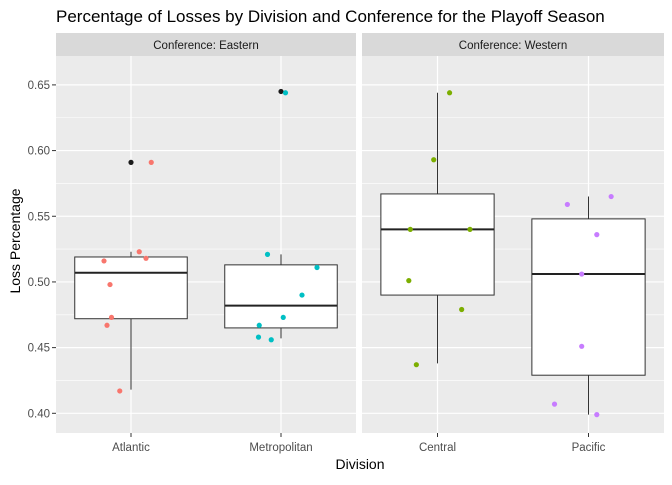  What do you see at coordinates (281, 215) in the screenshot?
I see `box-metropolitan` at bounding box center [281, 215].